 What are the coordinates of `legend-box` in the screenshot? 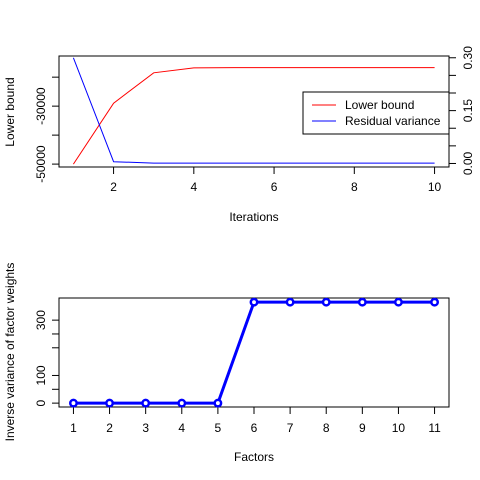 It's located at (376, 113).